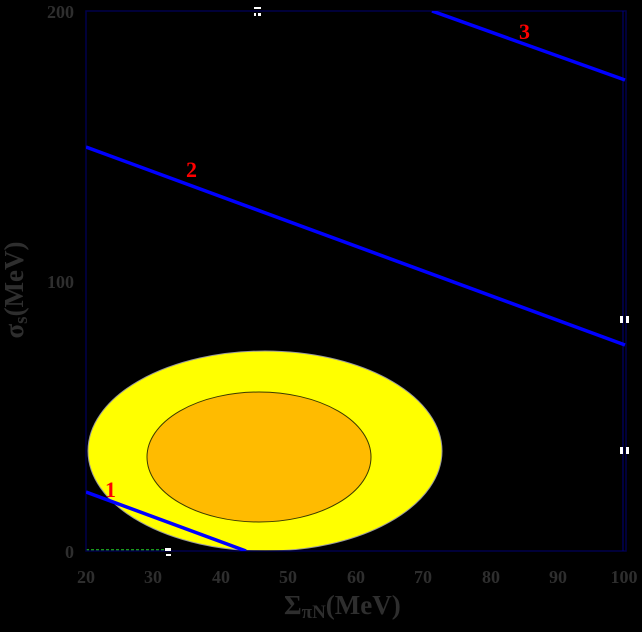 The height and width of the screenshot is (632, 642). I want to click on x-tick-70: 70, so click(423, 577).